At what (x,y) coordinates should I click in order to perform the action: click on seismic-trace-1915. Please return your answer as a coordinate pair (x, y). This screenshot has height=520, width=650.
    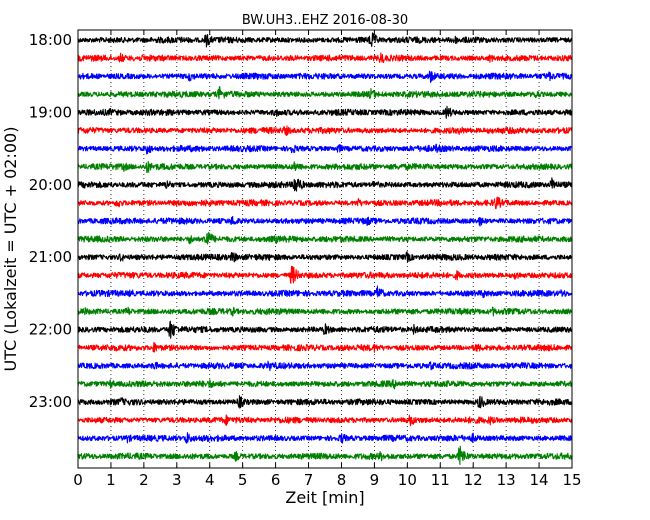
    Looking at the image, I should click on (325, 131).